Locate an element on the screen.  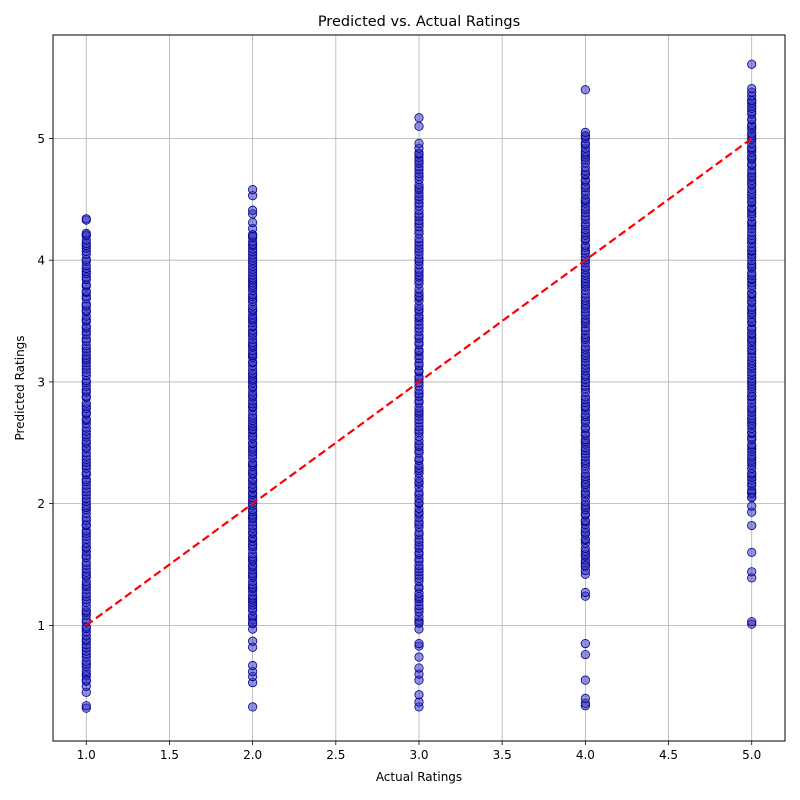
y-tick-label: 2 is located at coordinates (41, 504).